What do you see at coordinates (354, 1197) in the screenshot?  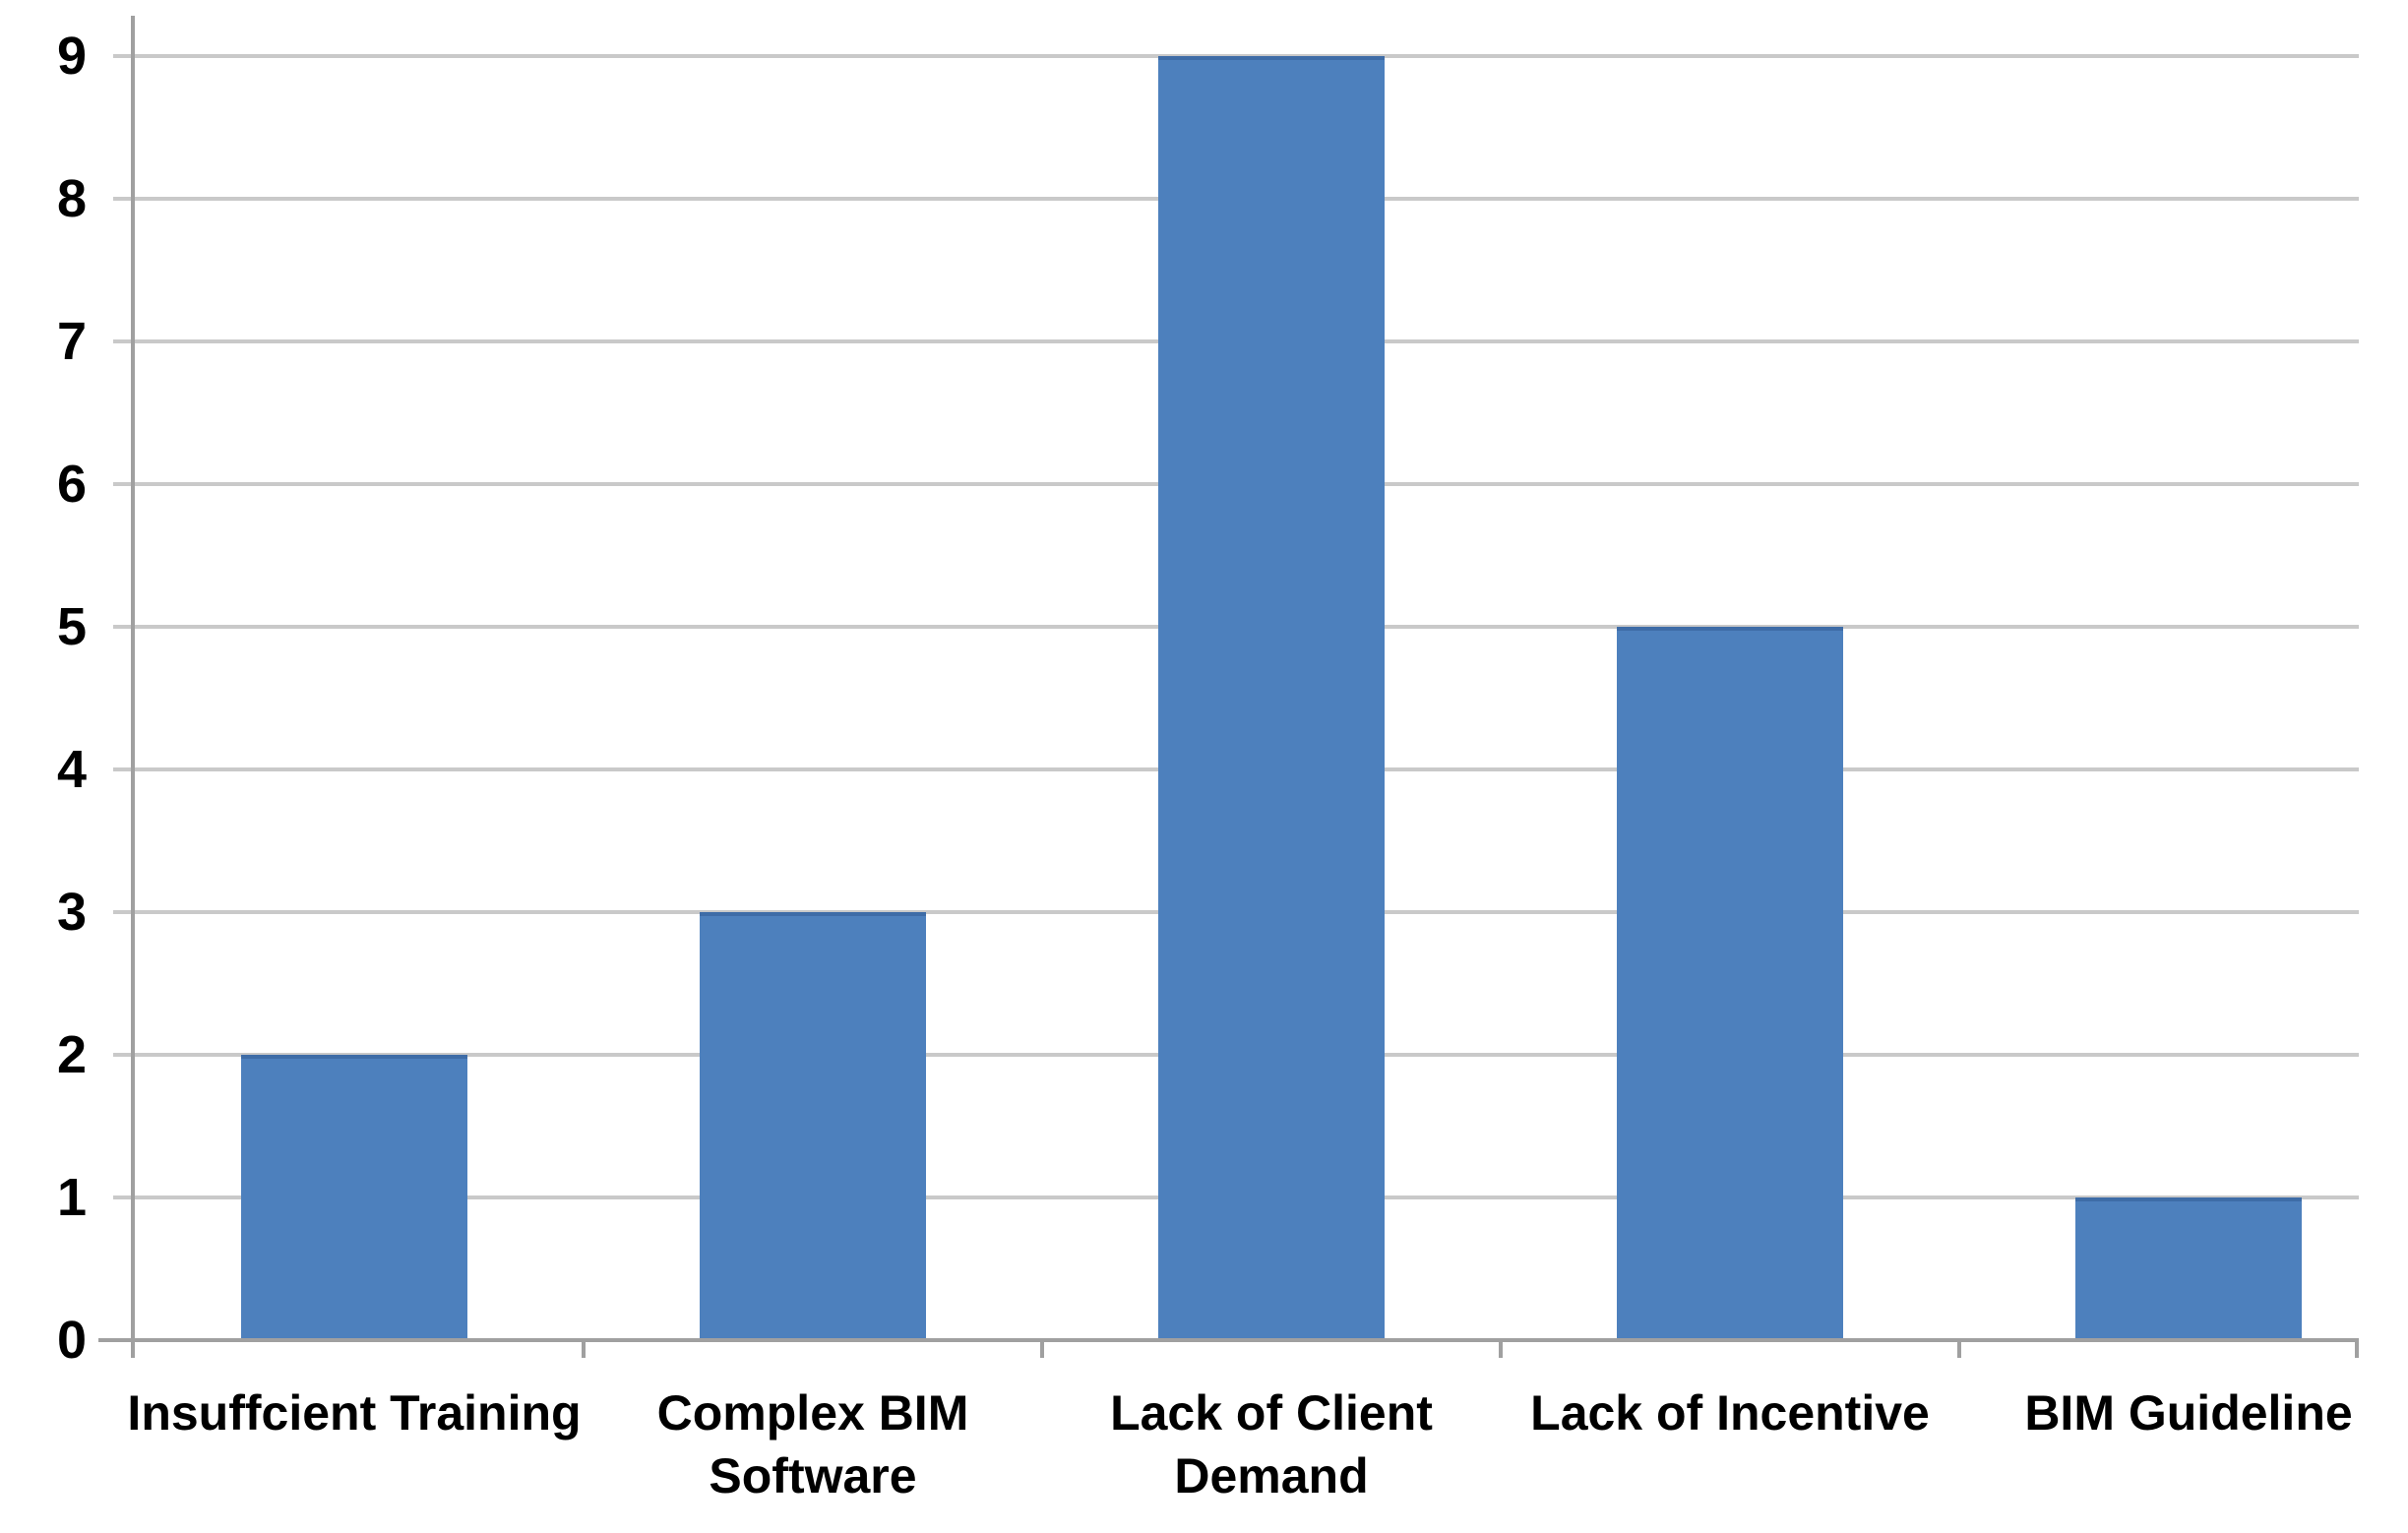 I see `bar-insuffcient-training` at bounding box center [354, 1197].